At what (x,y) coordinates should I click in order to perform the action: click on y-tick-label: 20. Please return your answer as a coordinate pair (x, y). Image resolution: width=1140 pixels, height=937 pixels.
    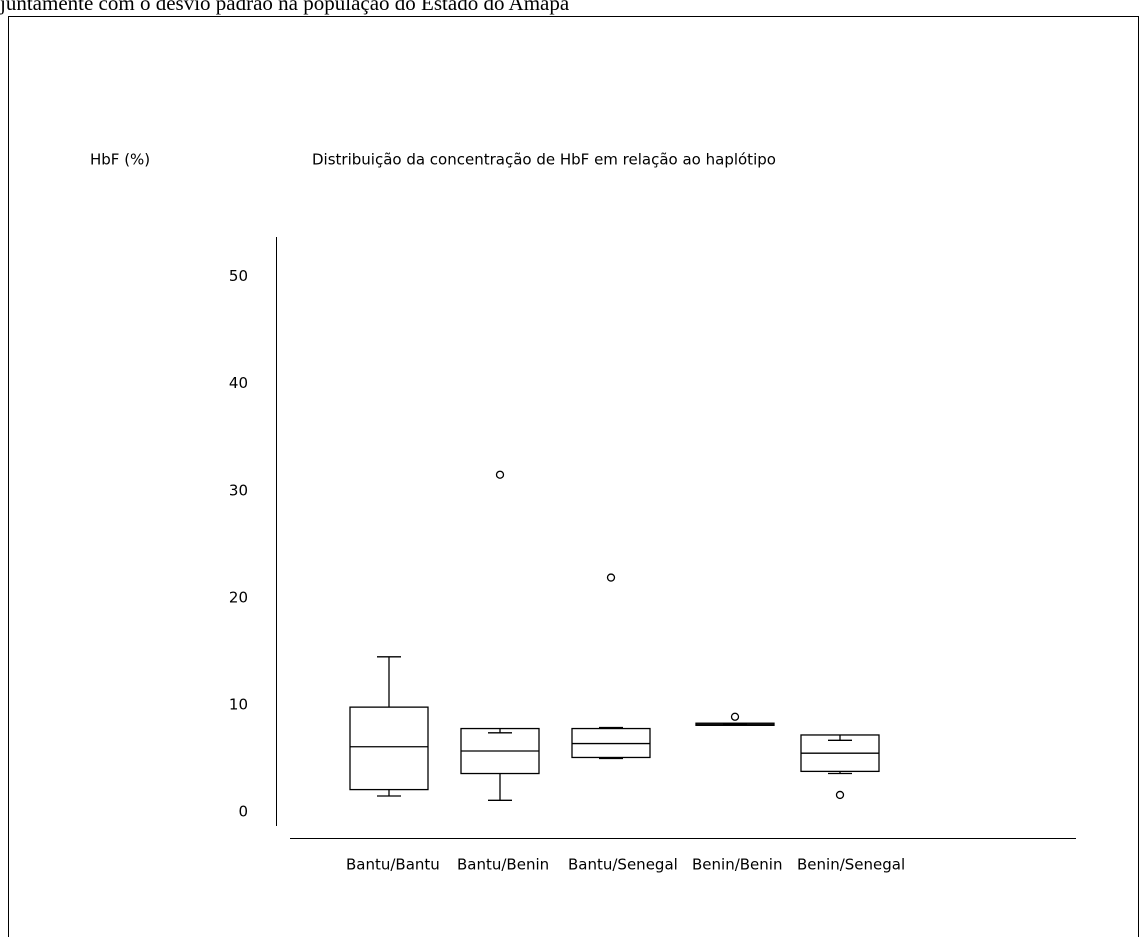
    Looking at the image, I should click on (238, 597).